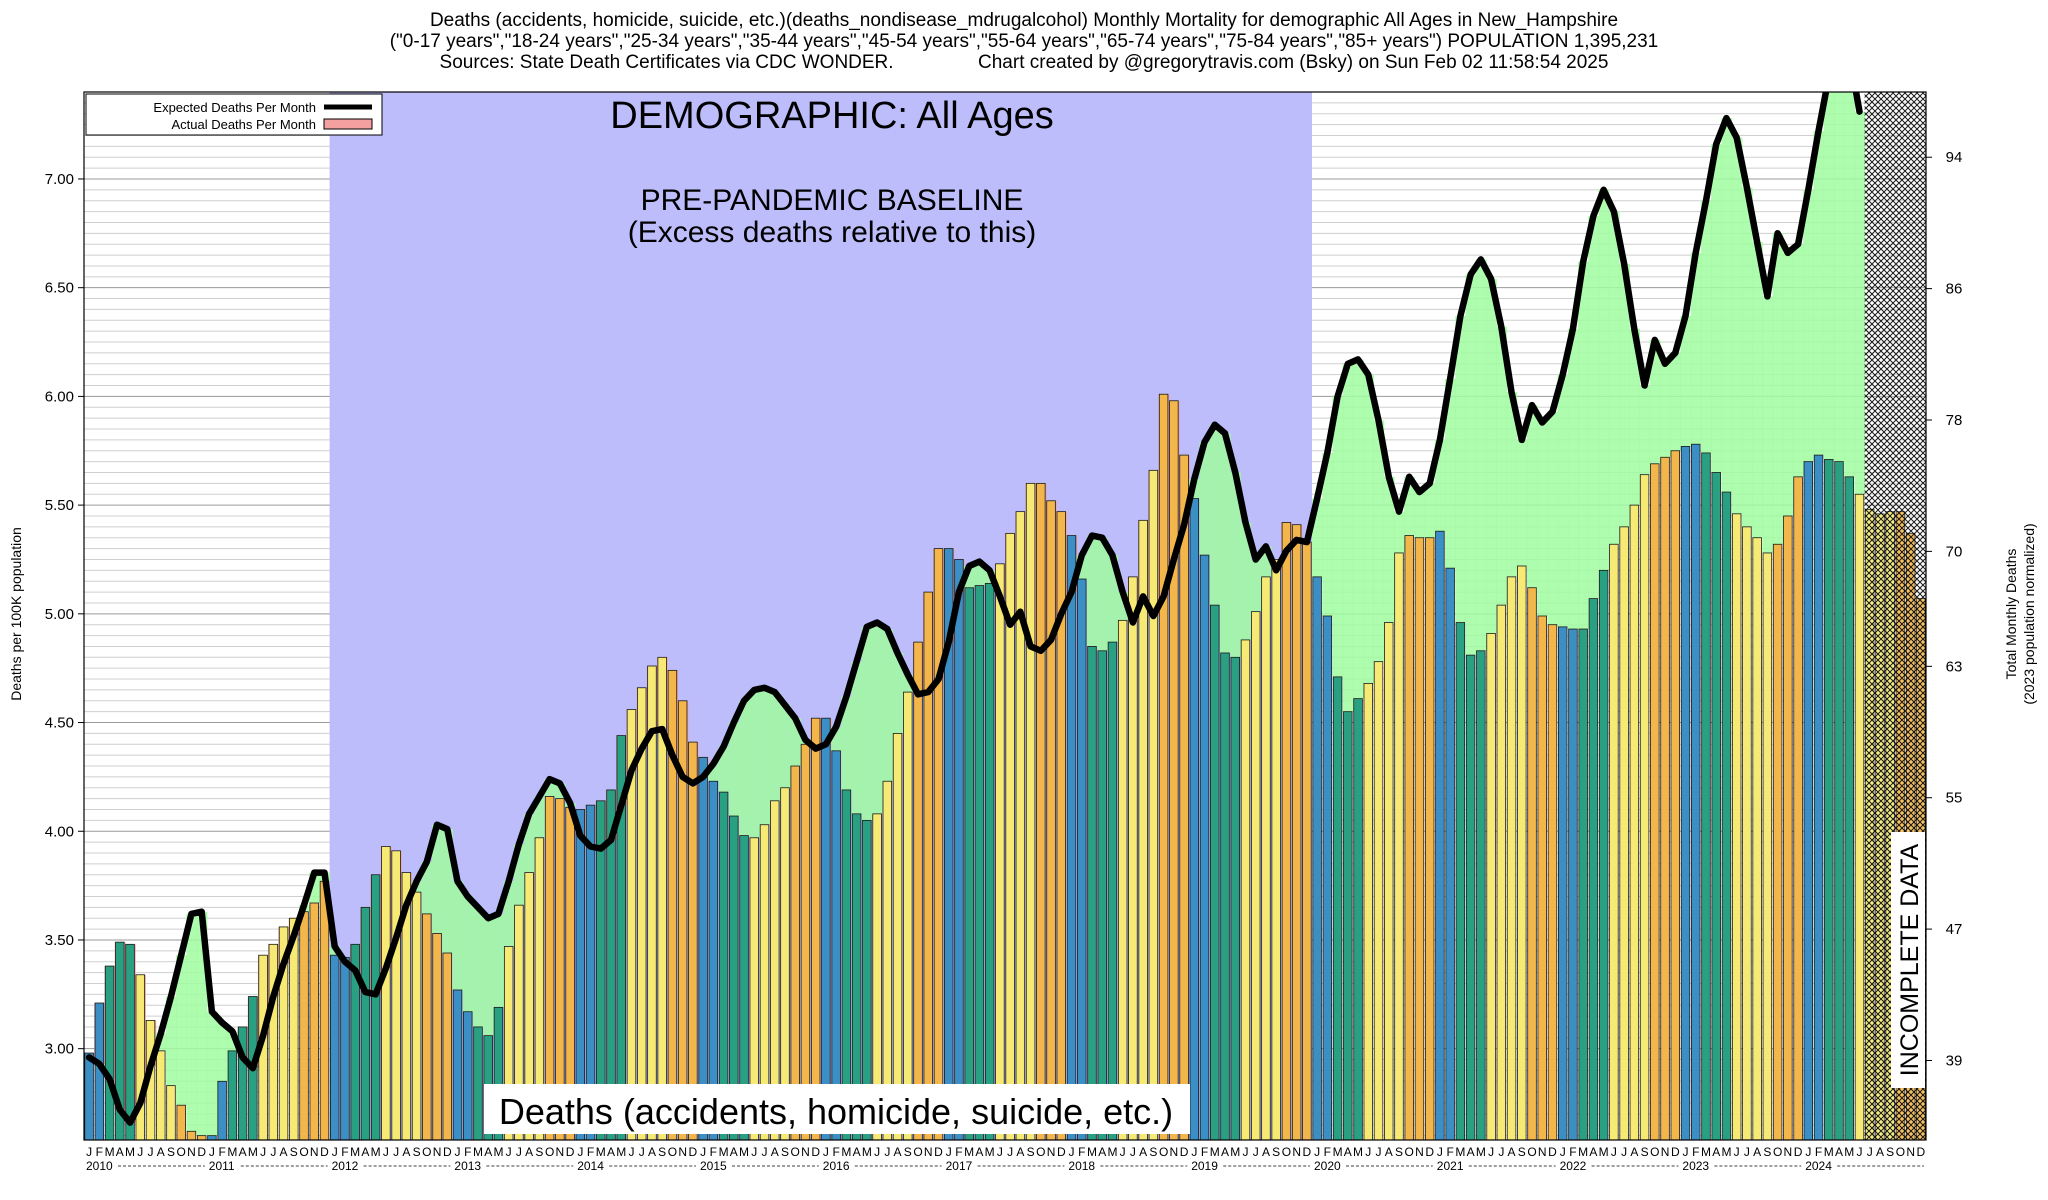  I want to click on year-label: 2012, so click(345, 1166).